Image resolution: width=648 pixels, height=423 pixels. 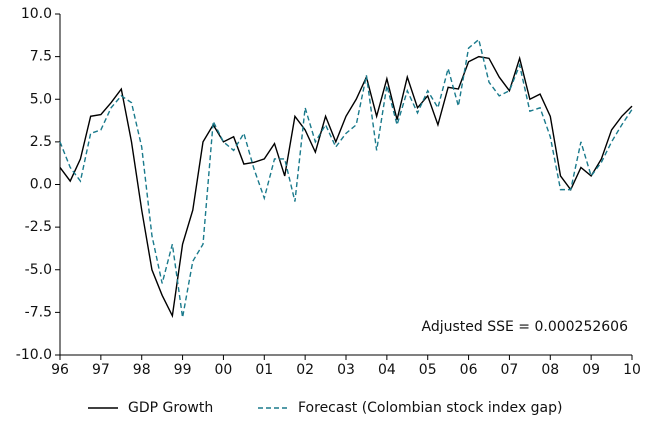 What do you see at coordinates (469, 370) in the screenshot?
I see `x-tick-label: 06` at bounding box center [469, 370].